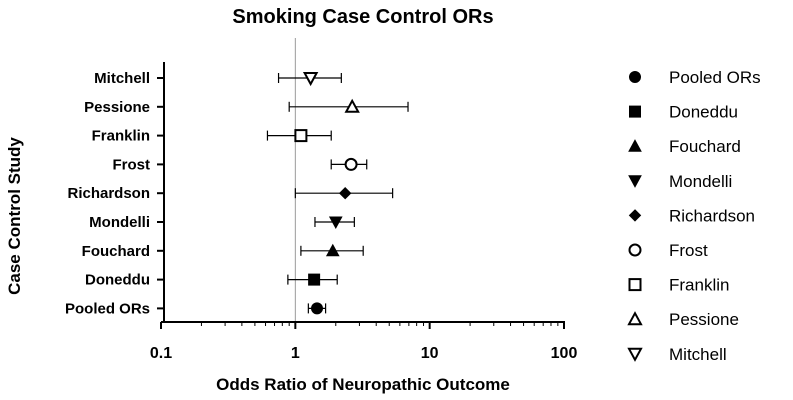 Image resolution: width=793 pixels, height=400 pixels. I want to click on y-axis-label: Case Control Study, so click(14, 216).